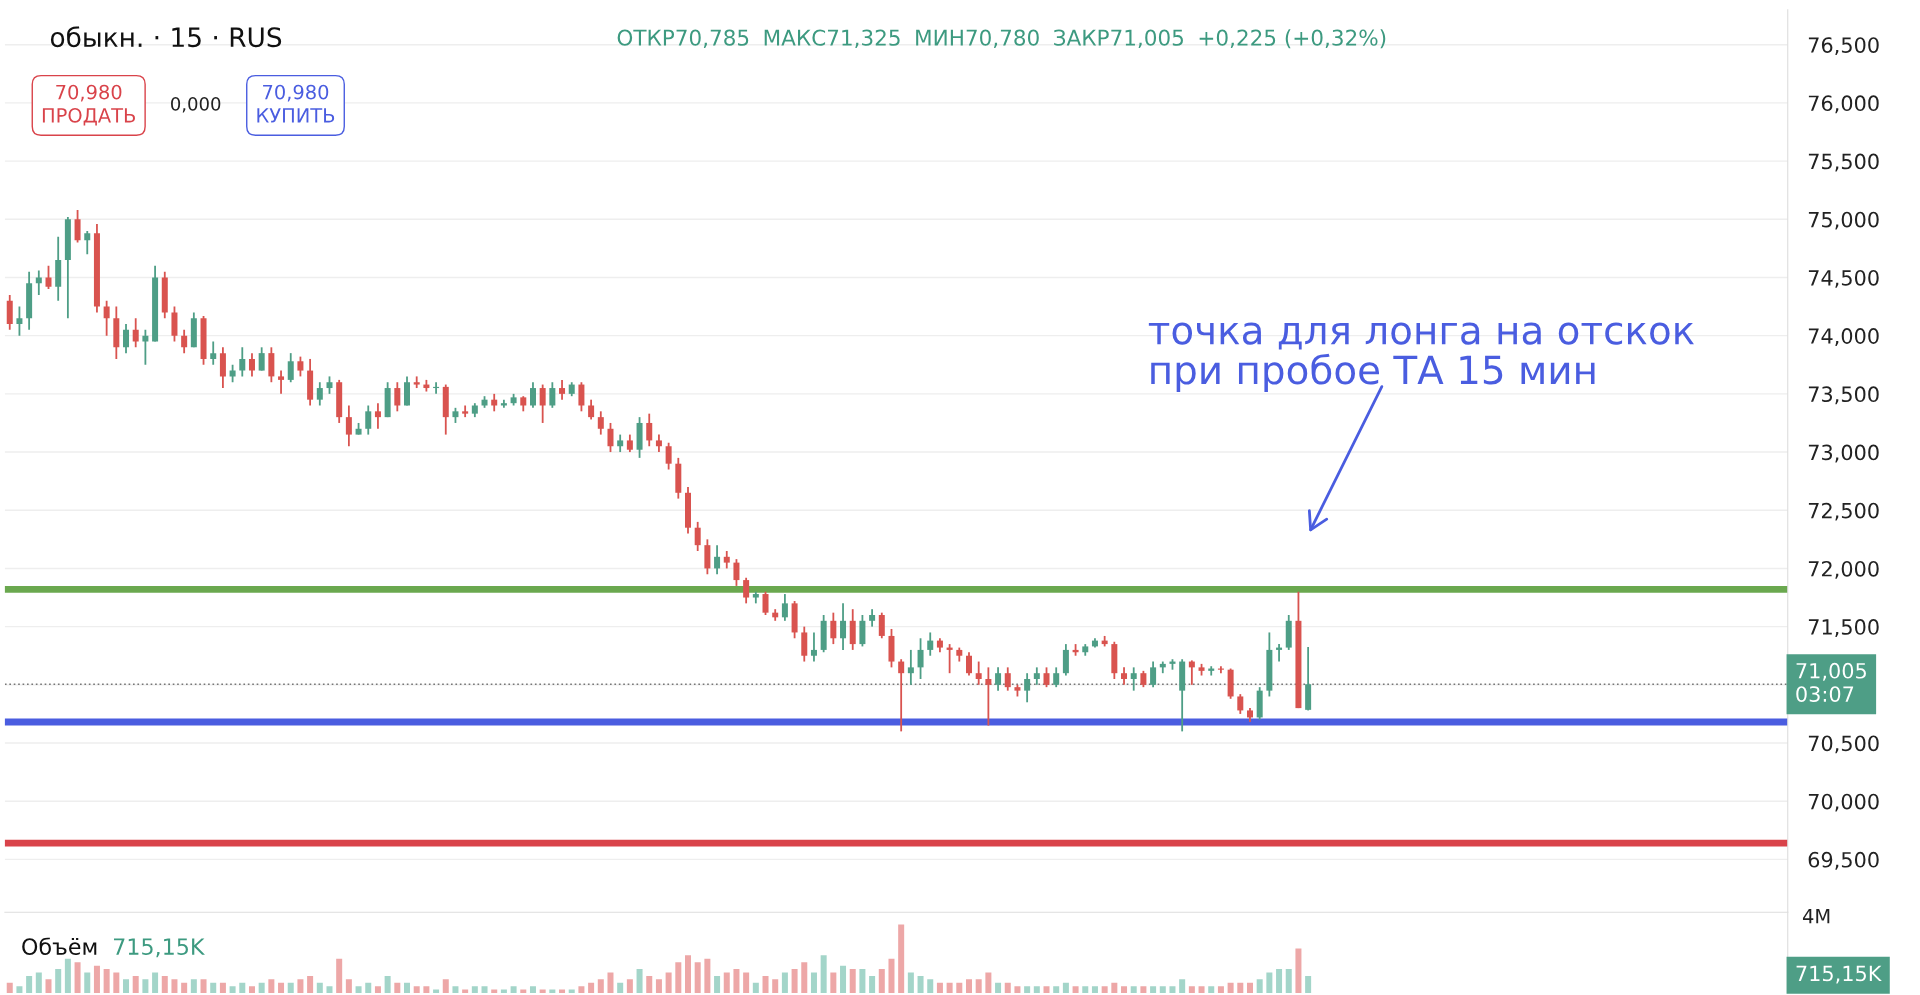 Image resolution: width=1920 pixels, height=995 pixels. I want to click on y-tick-label: 73,000, so click(1843, 453).